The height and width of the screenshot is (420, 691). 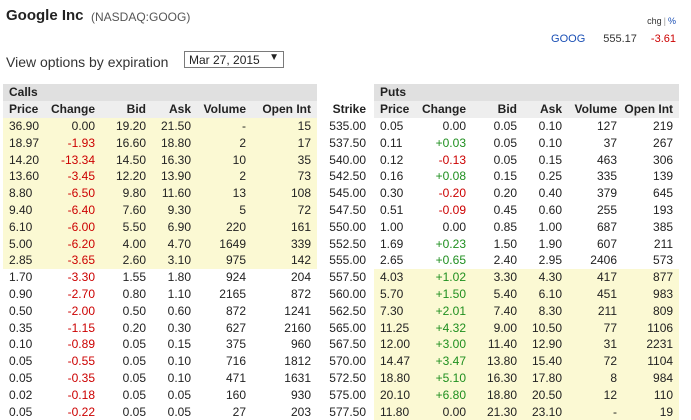 I want to click on puts-price-cell: 11.80, so click(x=395, y=411).